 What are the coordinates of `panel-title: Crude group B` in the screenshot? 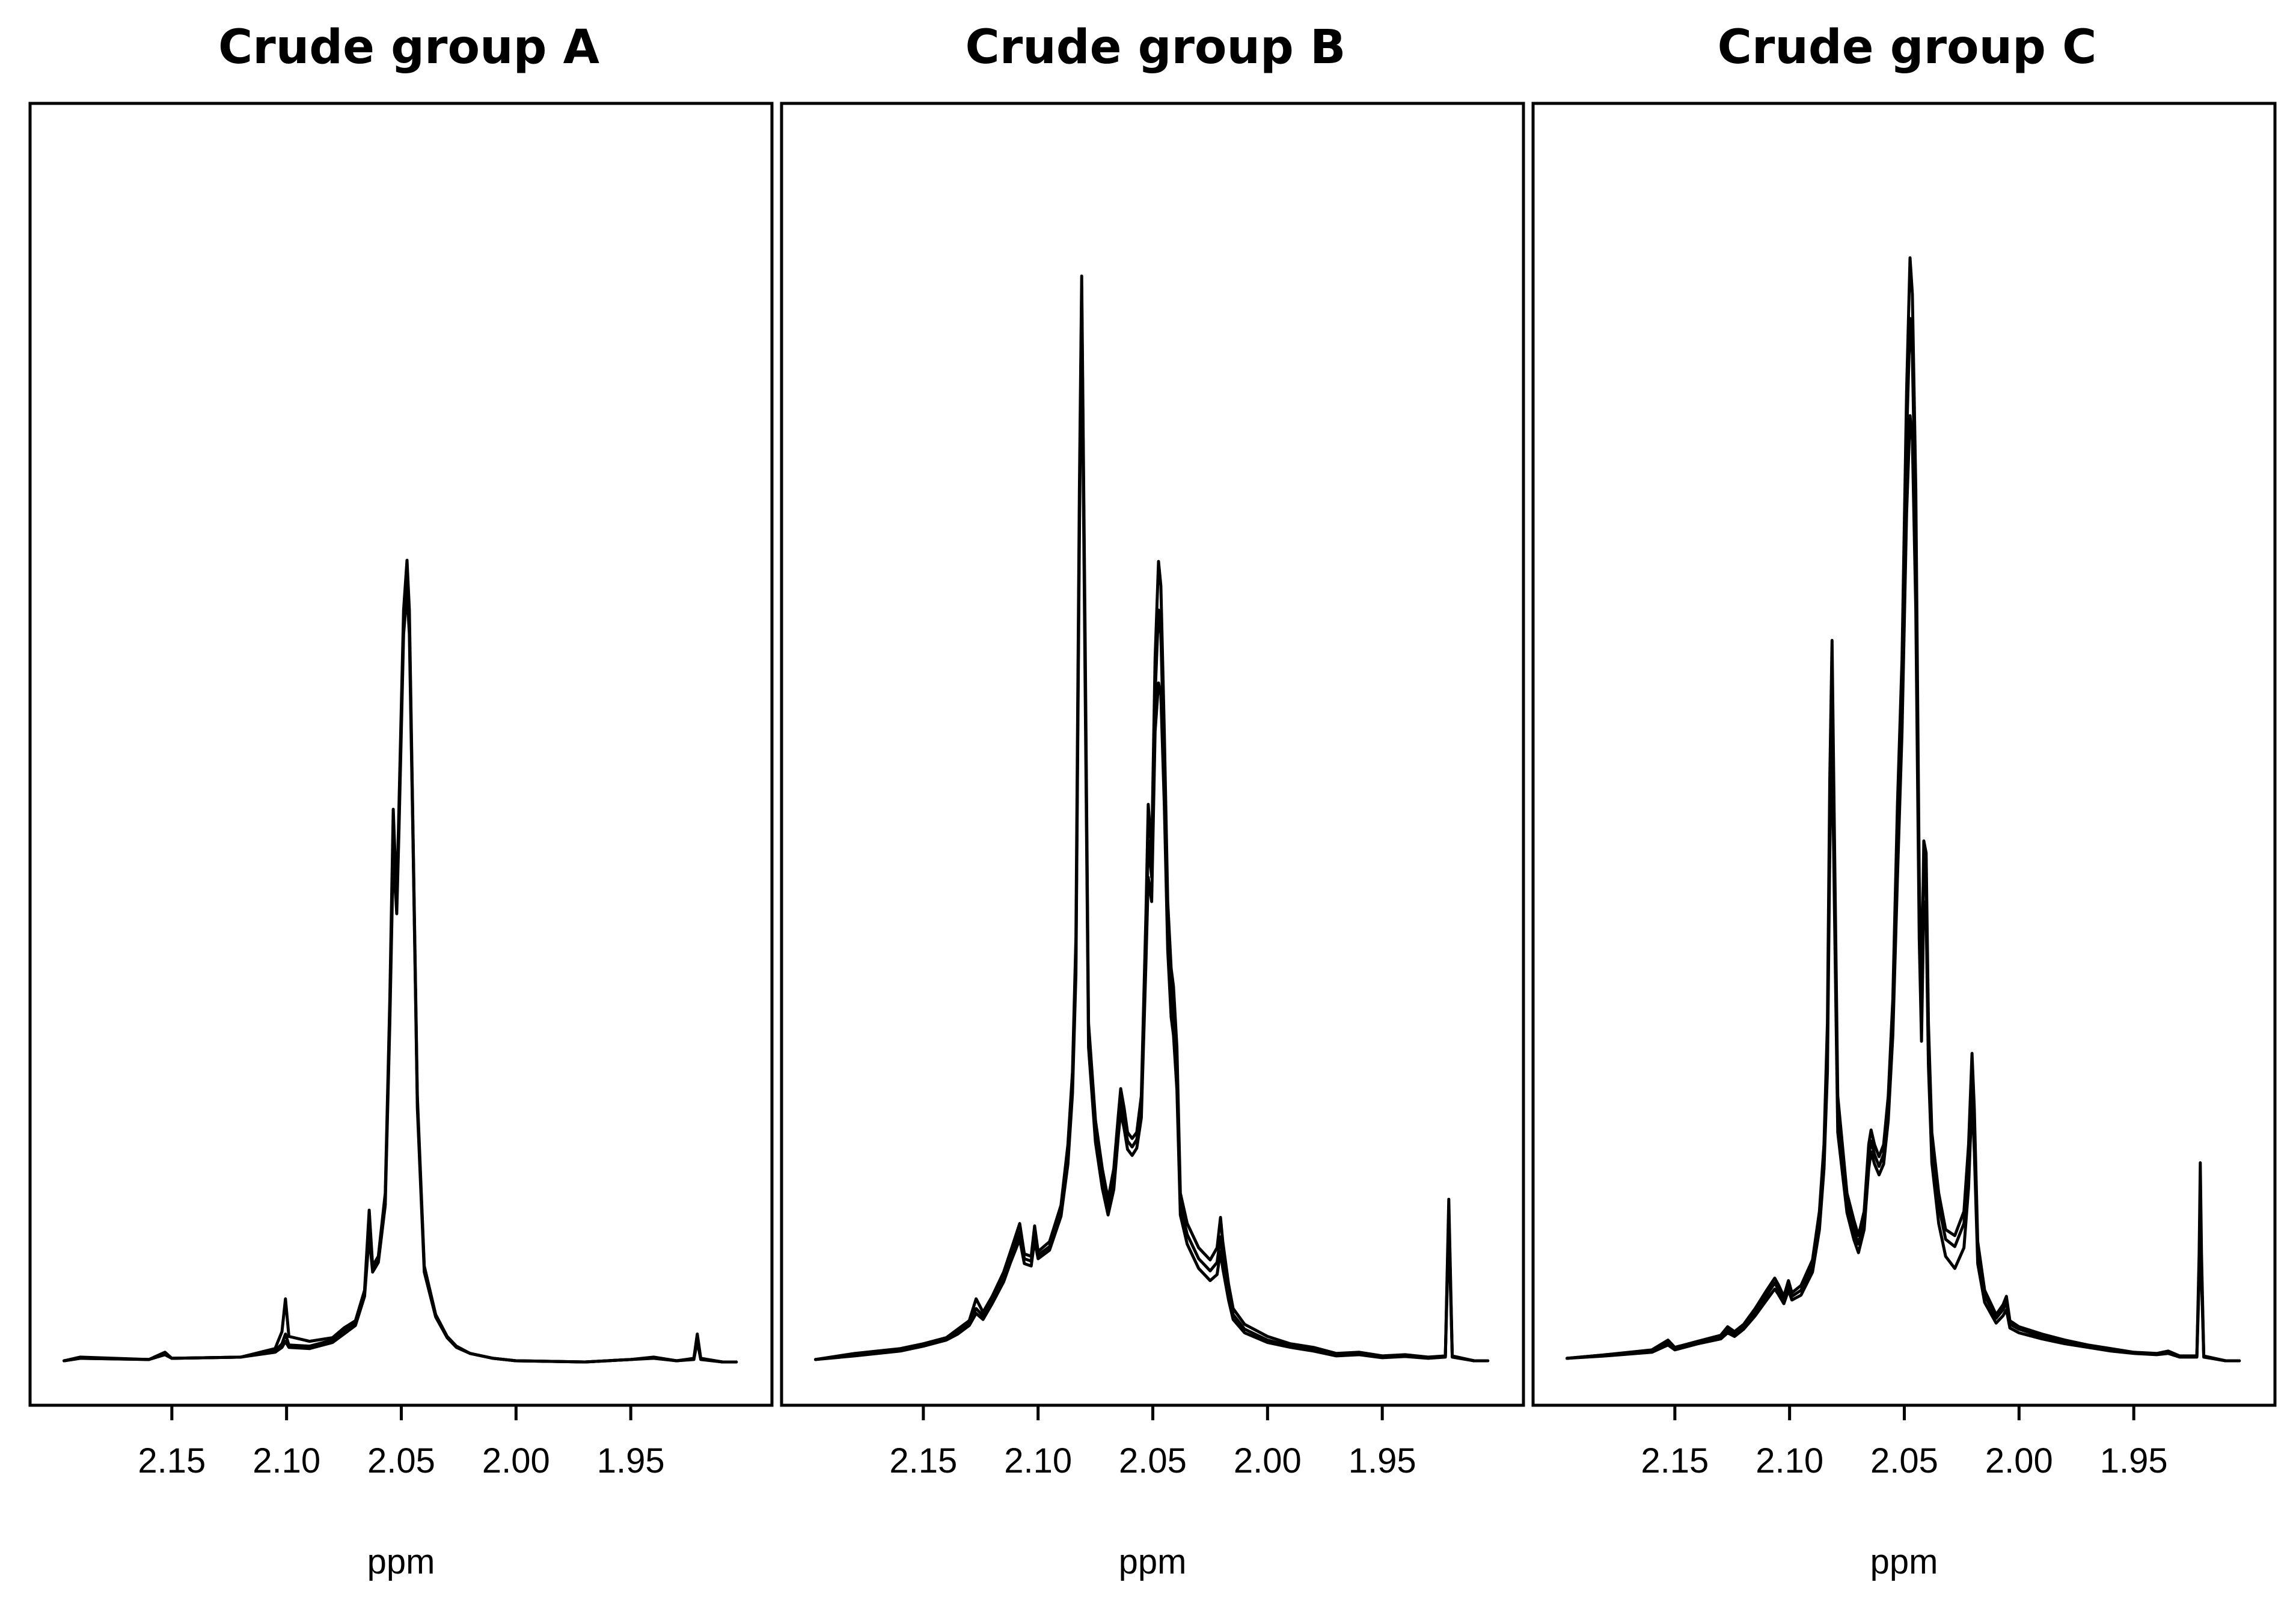 It's located at (1156, 47).